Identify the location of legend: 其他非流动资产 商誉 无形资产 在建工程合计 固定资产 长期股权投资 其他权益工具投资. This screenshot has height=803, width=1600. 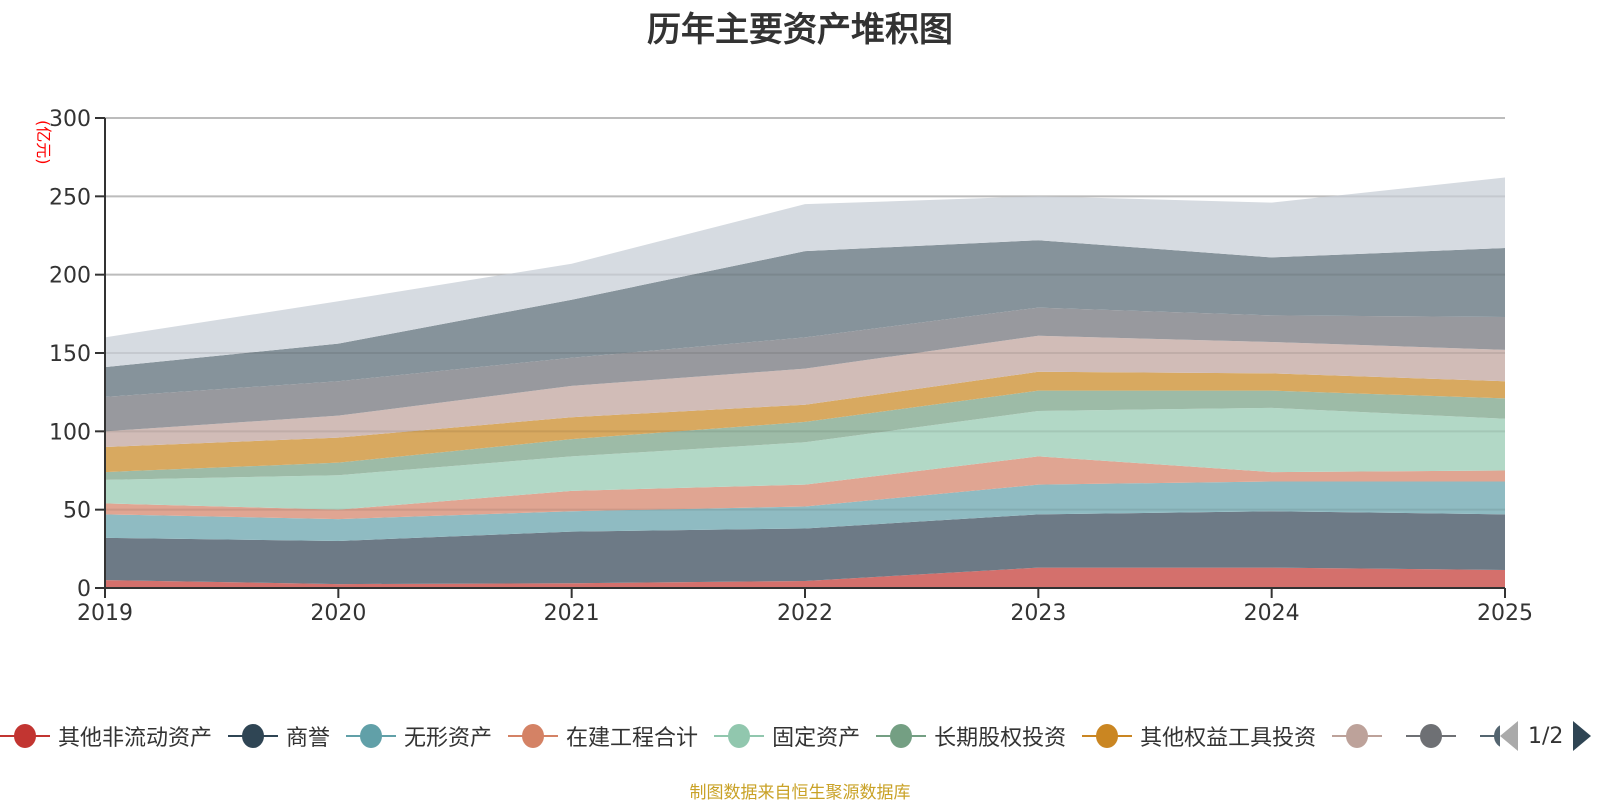
(800, 736).